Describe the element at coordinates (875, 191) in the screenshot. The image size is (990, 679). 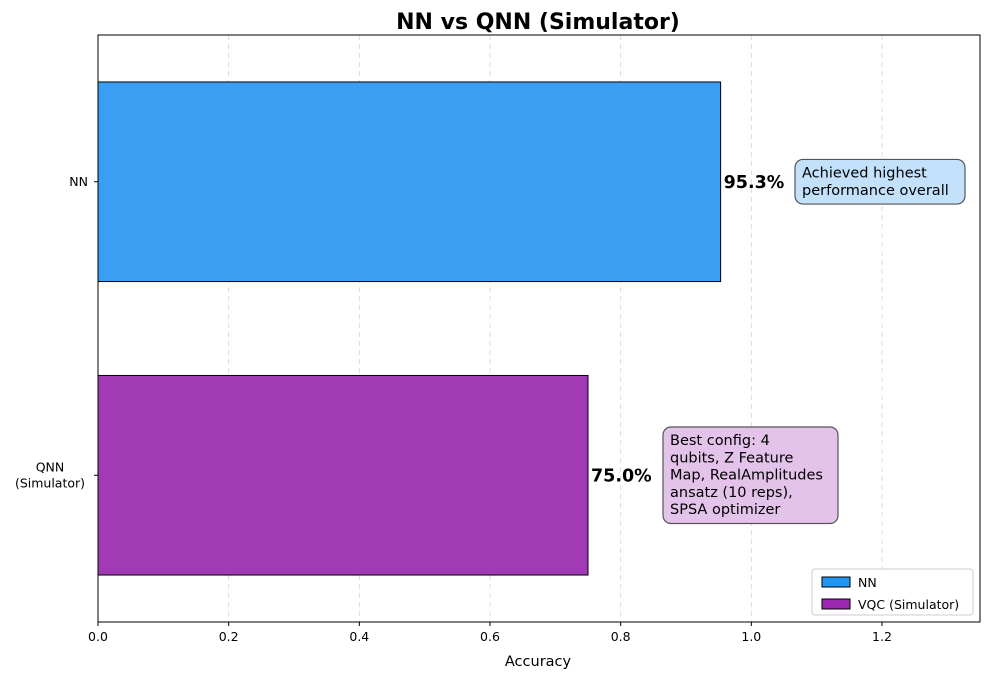
I see `annotation-line: performance overall` at that location.